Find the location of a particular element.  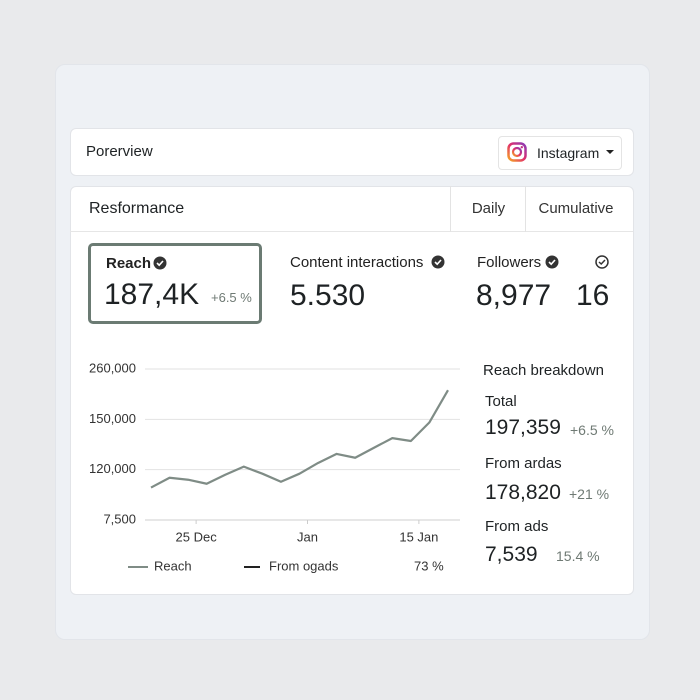

tab: Cumulative is located at coordinates (575, 209).